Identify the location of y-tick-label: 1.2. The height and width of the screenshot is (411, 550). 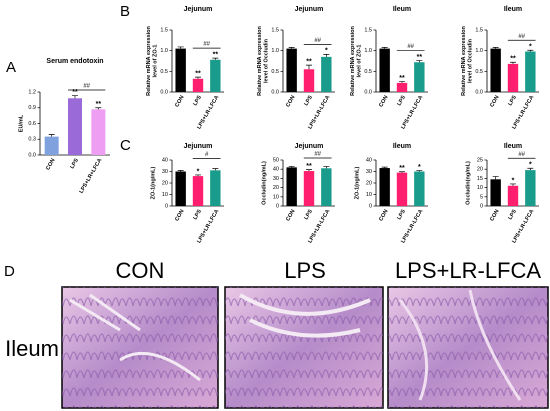
(32, 92).